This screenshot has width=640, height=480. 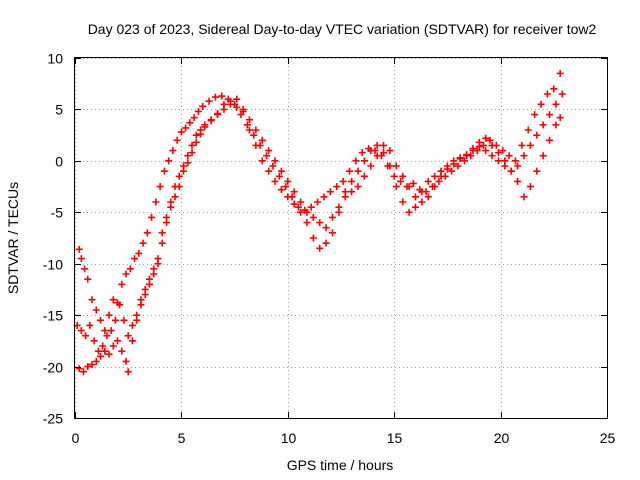 What do you see at coordinates (13, 238) in the screenshot?
I see `y-axis-title: SDTVAR / TECUs` at bounding box center [13, 238].